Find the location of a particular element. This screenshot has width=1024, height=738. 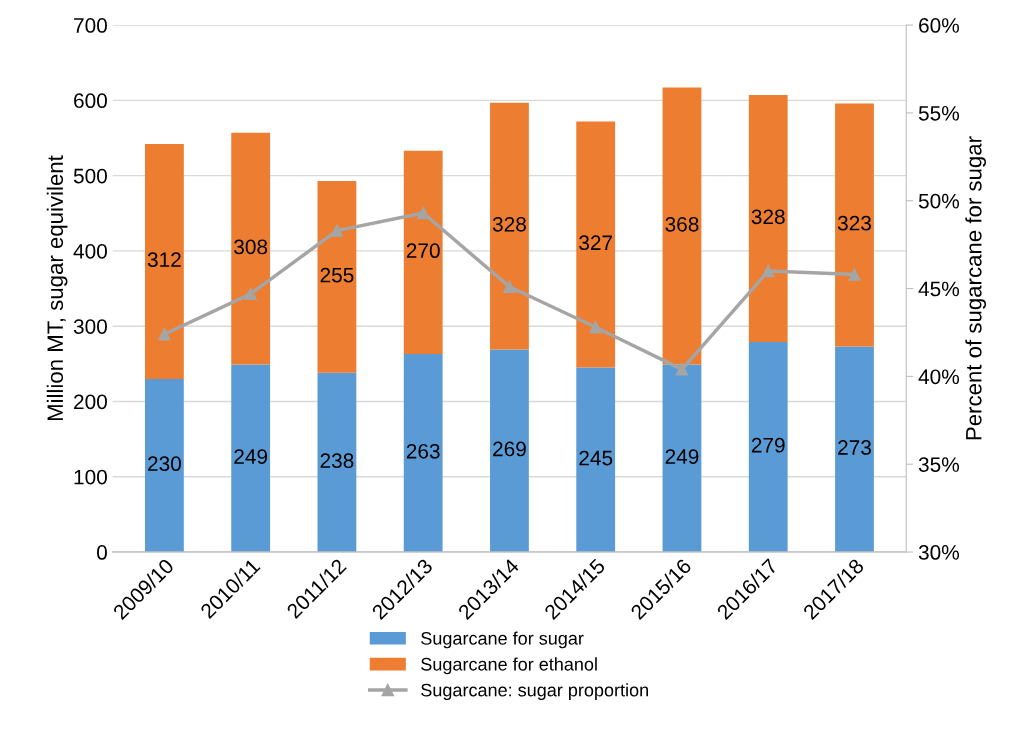

y2-tick-label: 35% is located at coordinates (938, 464).